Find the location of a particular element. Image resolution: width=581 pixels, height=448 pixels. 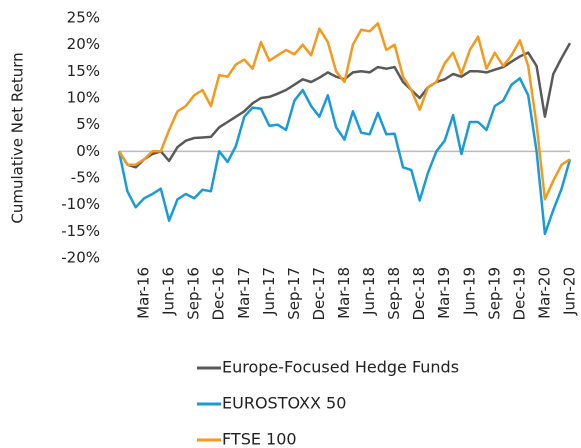

y-tick-label: 25% is located at coordinates (83, 18).